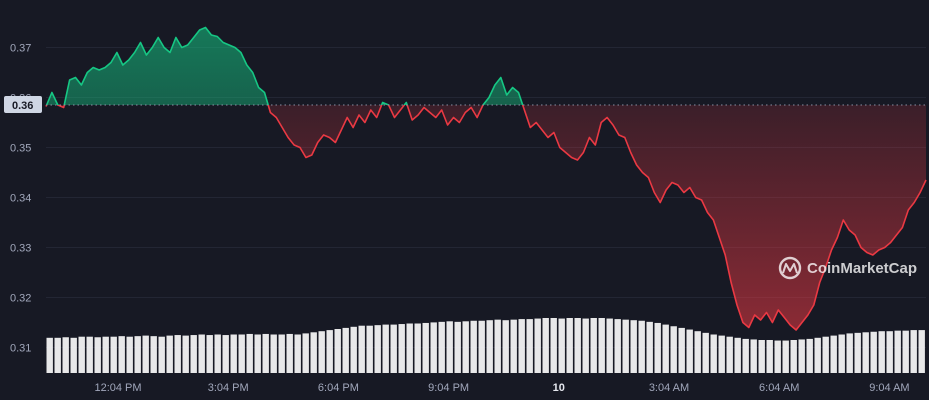 Image resolution: width=929 pixels, height=400 pixels. Describe the element at coordinates (117, 388) in the screenshot. I see `x-tick-label: 12:04 PM` at that location.